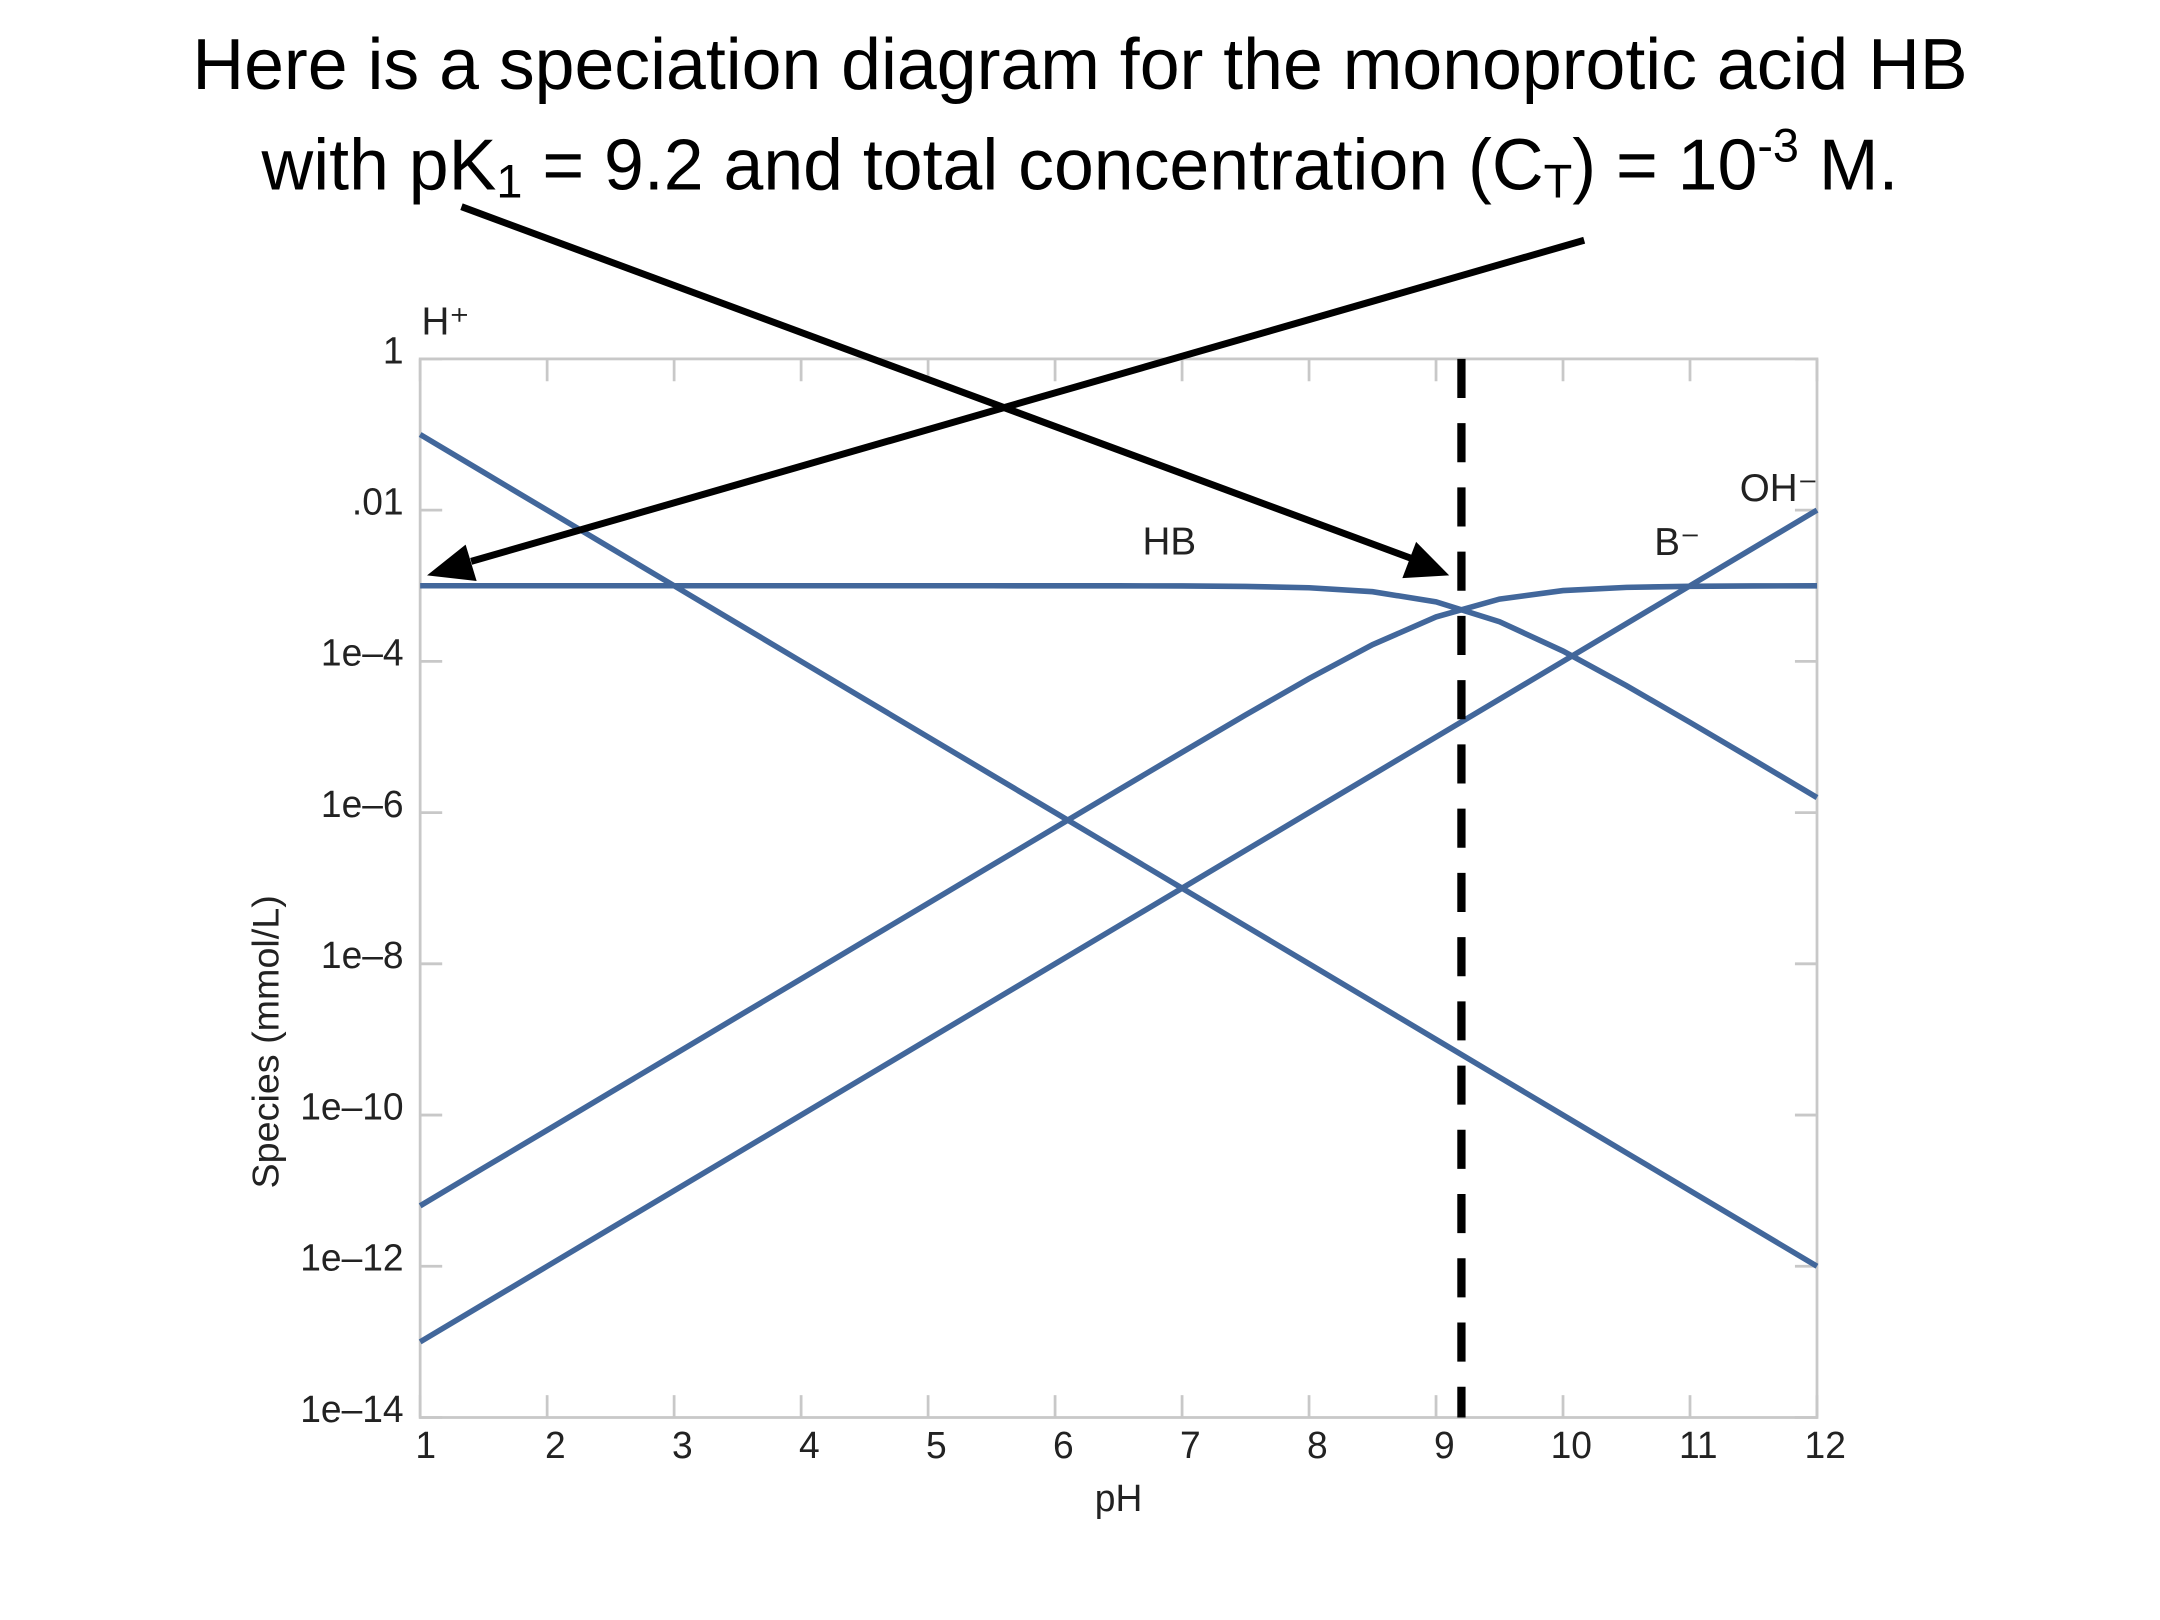 This screenshot has width=2160, height=1620. Describe the element at coordinates (378, 501) in the screenshot. I see `y-tick-label: .01` at that location.